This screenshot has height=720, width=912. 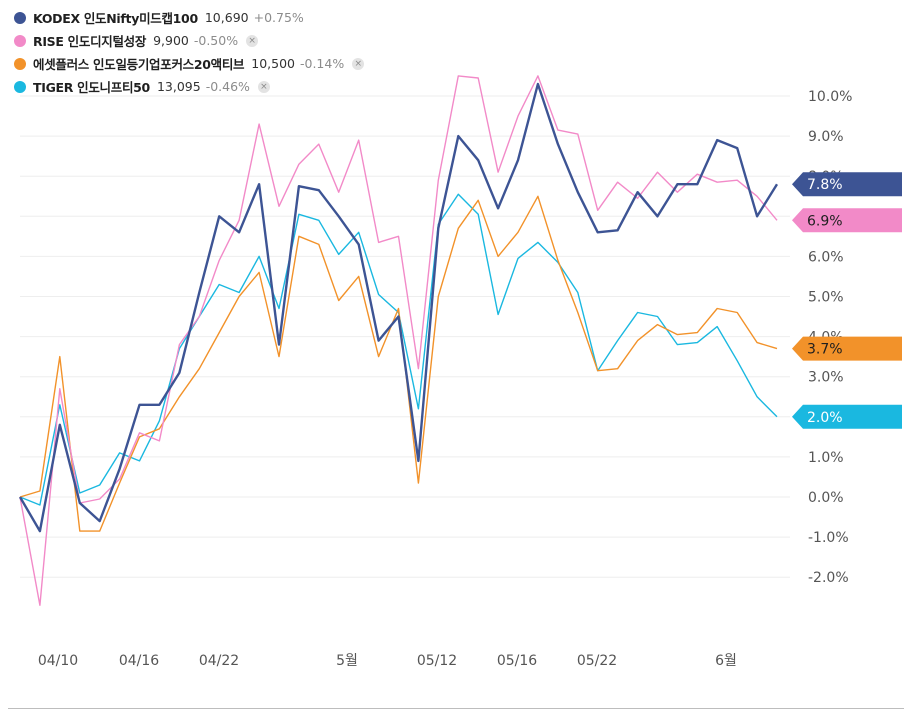 What do you see at coordinates (456, 708) in the screenshot?
I see `divider` at bounding box center [456, 708].